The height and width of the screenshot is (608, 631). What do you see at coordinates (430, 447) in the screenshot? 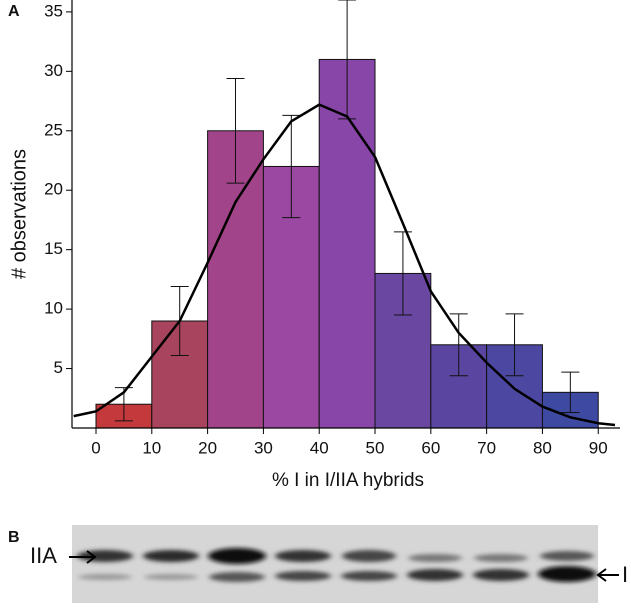
I see `x-tick-label: 60` at bounding box center [430, 447].